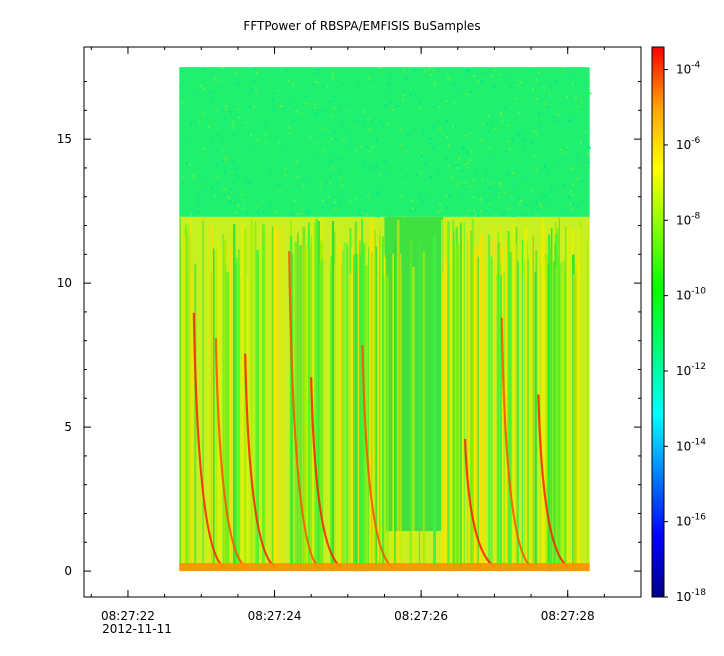 This screenshot has height=656, width=724. What do you see at coordinates (691, 445) in the screenshot?
I see `colorbar-tick-label: 10-14` at bounding box center [691, 445].